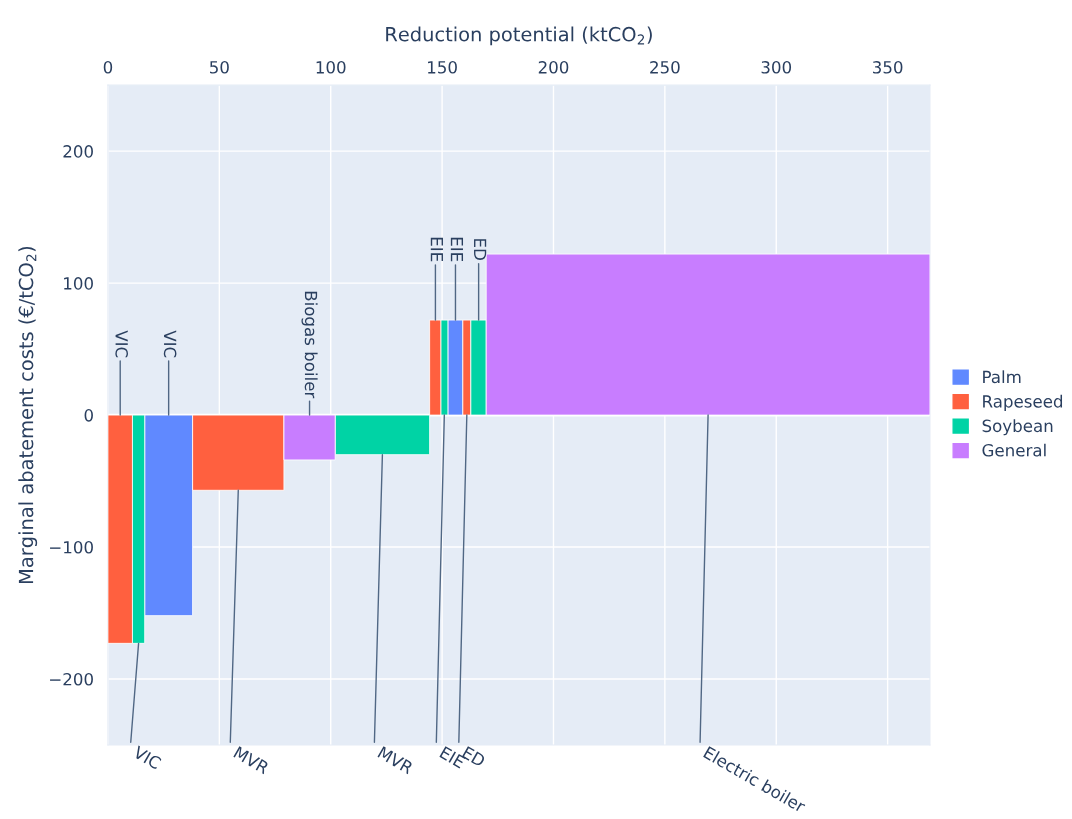 This screenshot has width=1072, height=819. Describe the element at coordinates (108, 67) in the screenshot. I see `x-tick-label: 0` at that location.